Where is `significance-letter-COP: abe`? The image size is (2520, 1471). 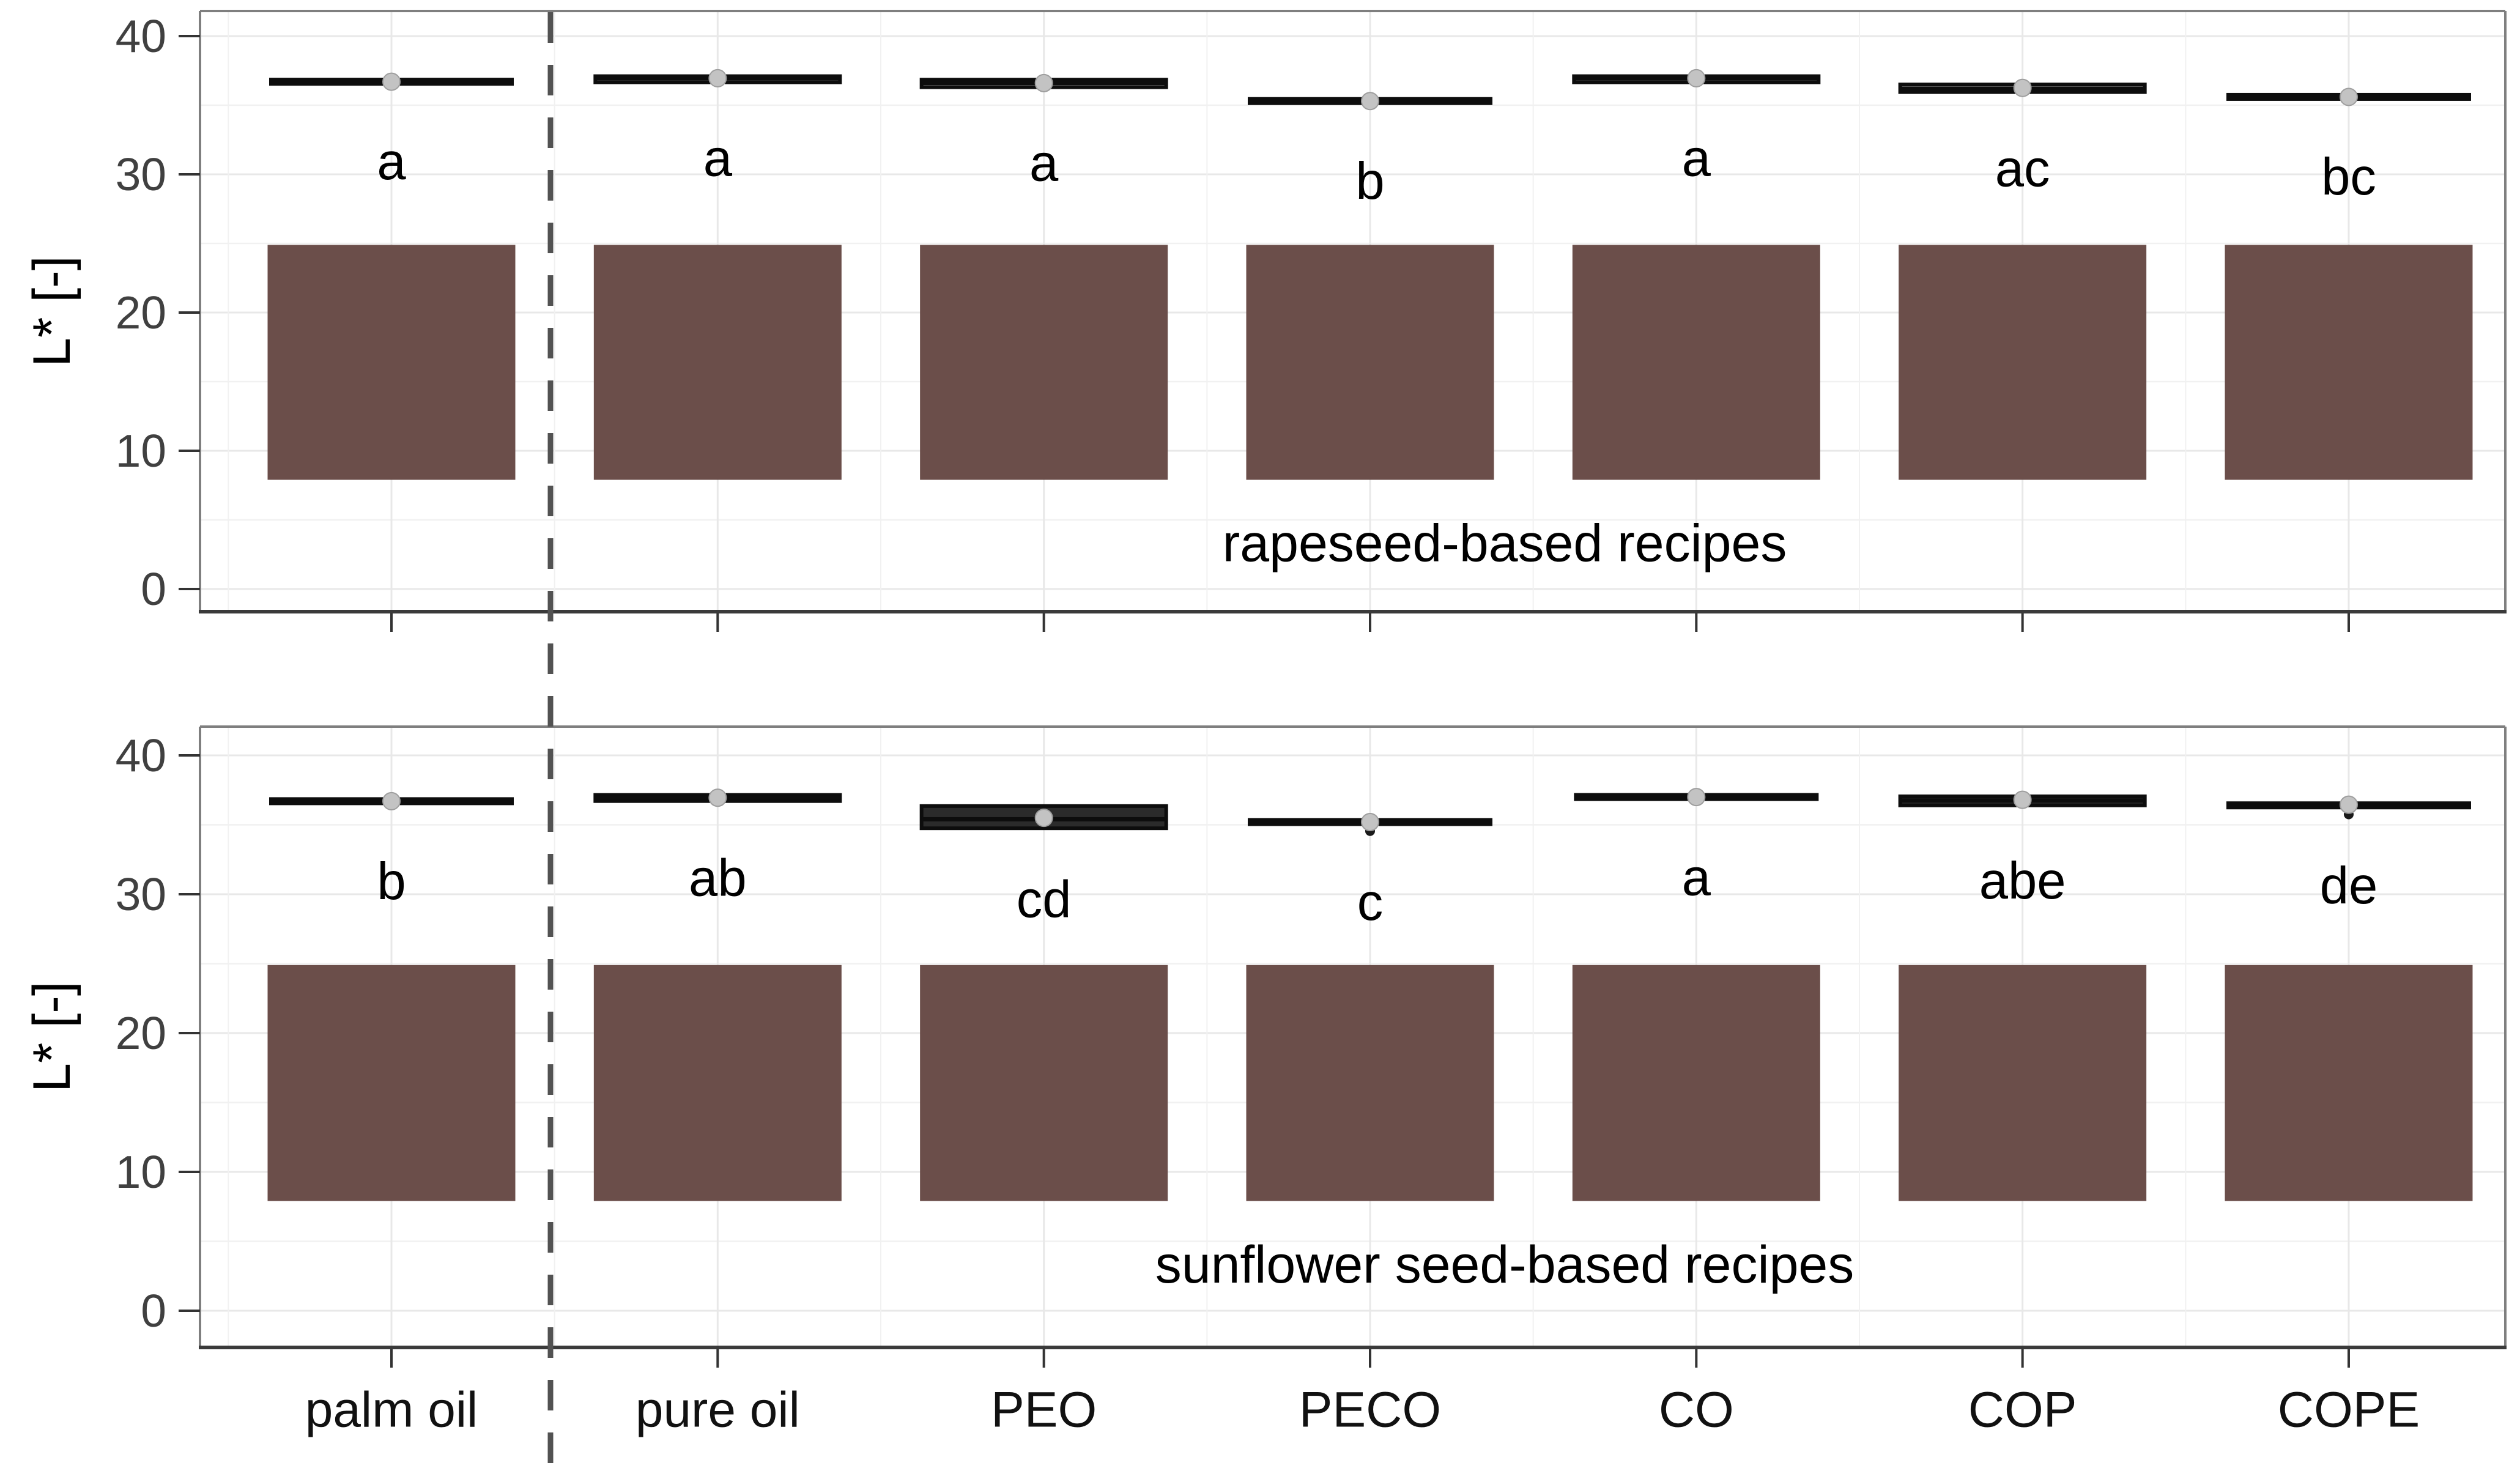
significance-letter-COP: abe is located at coordinates (2022, 881).